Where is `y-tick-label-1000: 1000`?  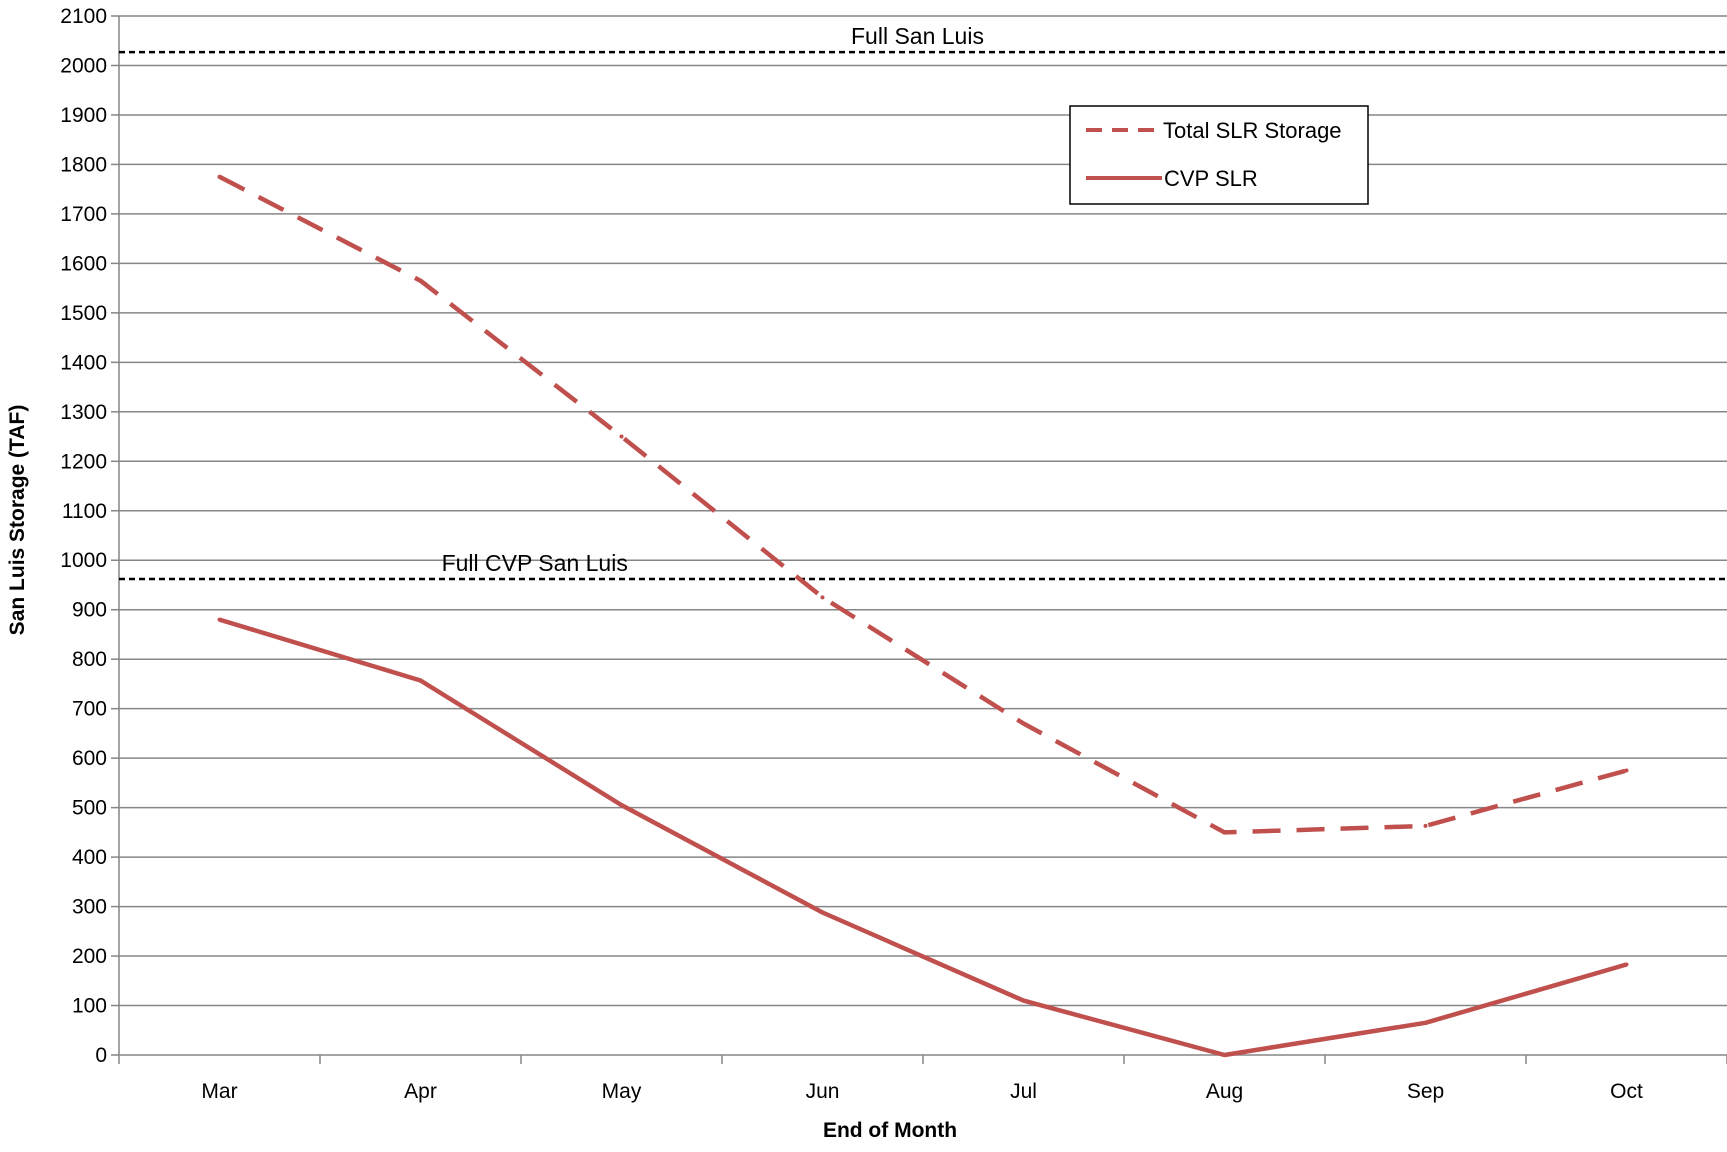 y-tick-label-1000: 1000 is located at coordinates (83, 560).